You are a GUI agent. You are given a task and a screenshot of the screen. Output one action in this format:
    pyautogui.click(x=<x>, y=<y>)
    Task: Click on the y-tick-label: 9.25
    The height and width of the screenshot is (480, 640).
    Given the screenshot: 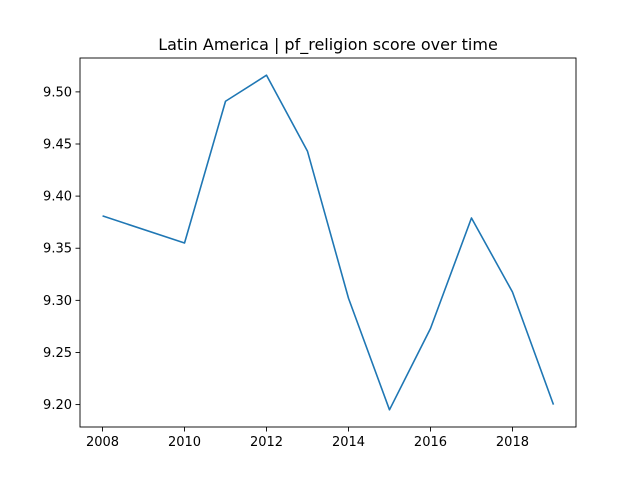 What is the action you would take?
    pyautogui.click(x=57, y=353)
    